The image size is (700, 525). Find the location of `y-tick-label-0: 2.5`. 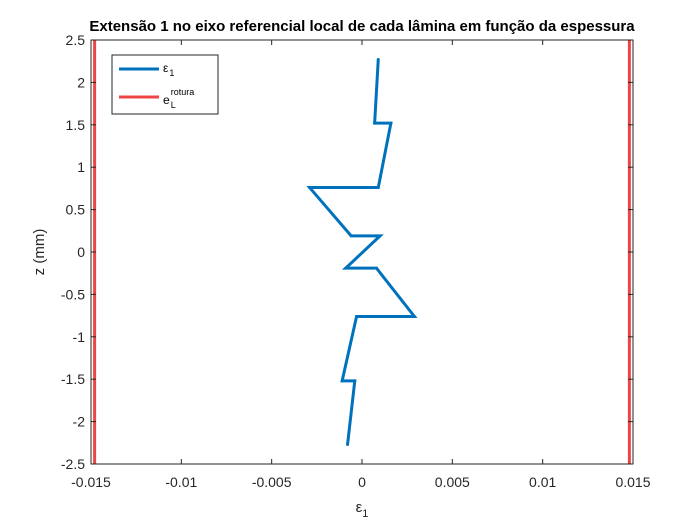

y-tick-label-0: 2.5 is located at coordinates (76, 40).